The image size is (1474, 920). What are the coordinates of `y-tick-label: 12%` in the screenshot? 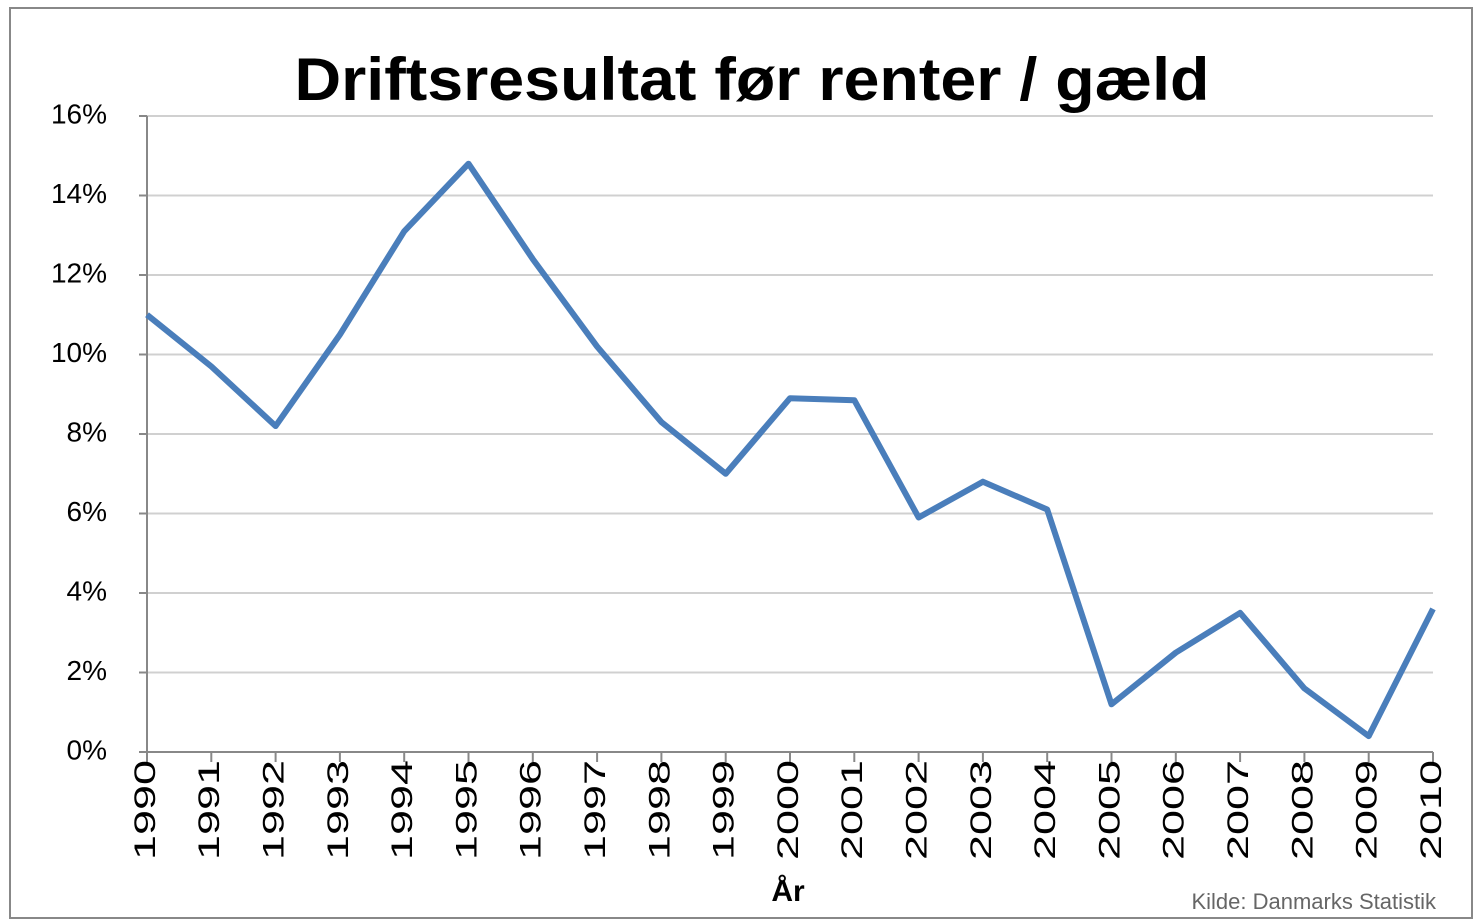 It's located at (79, 272).